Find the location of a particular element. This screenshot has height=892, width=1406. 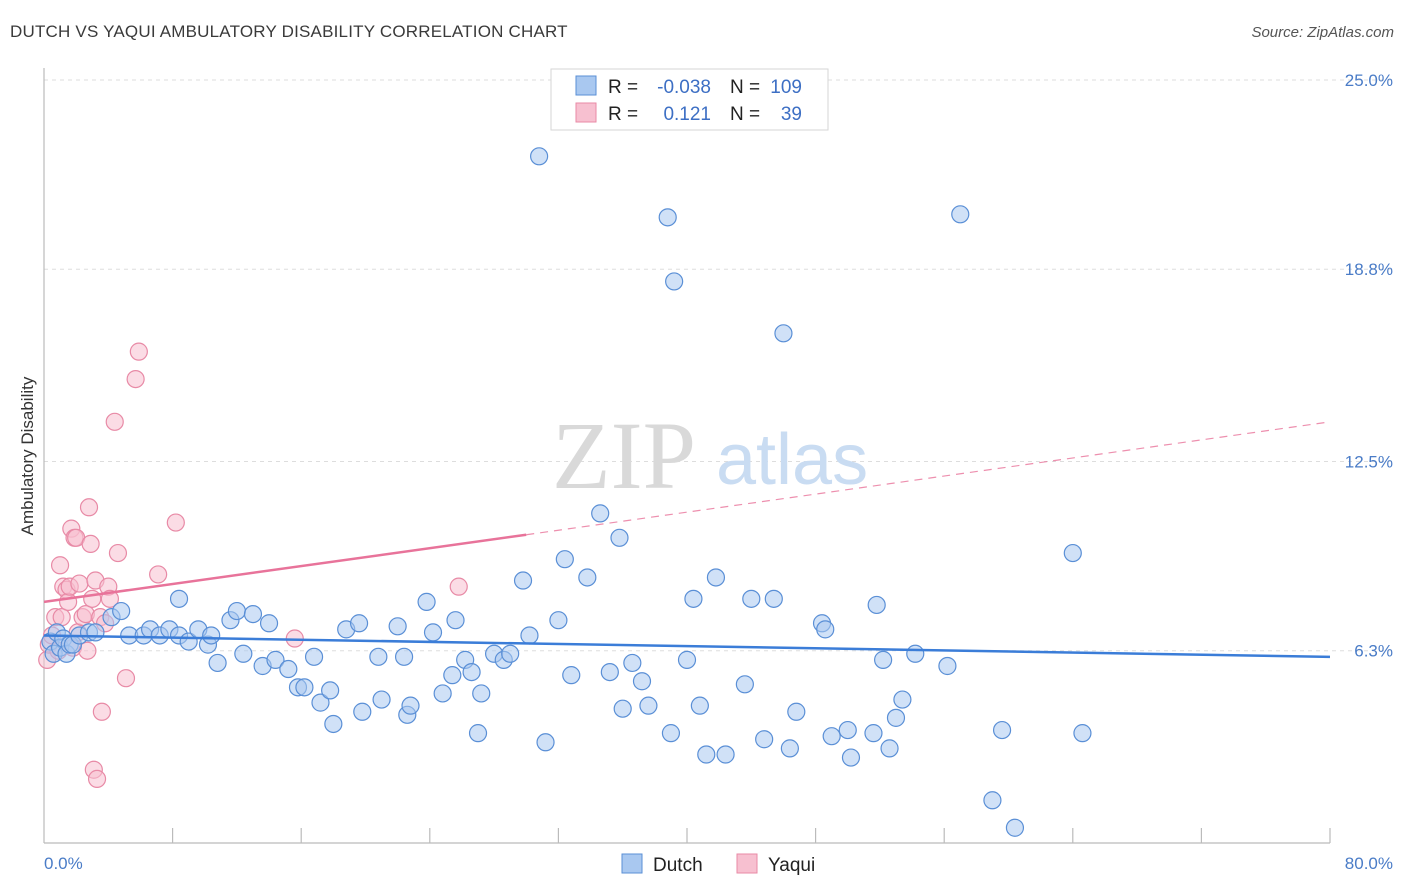

legend-bottom: Dutch Yaqui is located at coordinates (718, 864).